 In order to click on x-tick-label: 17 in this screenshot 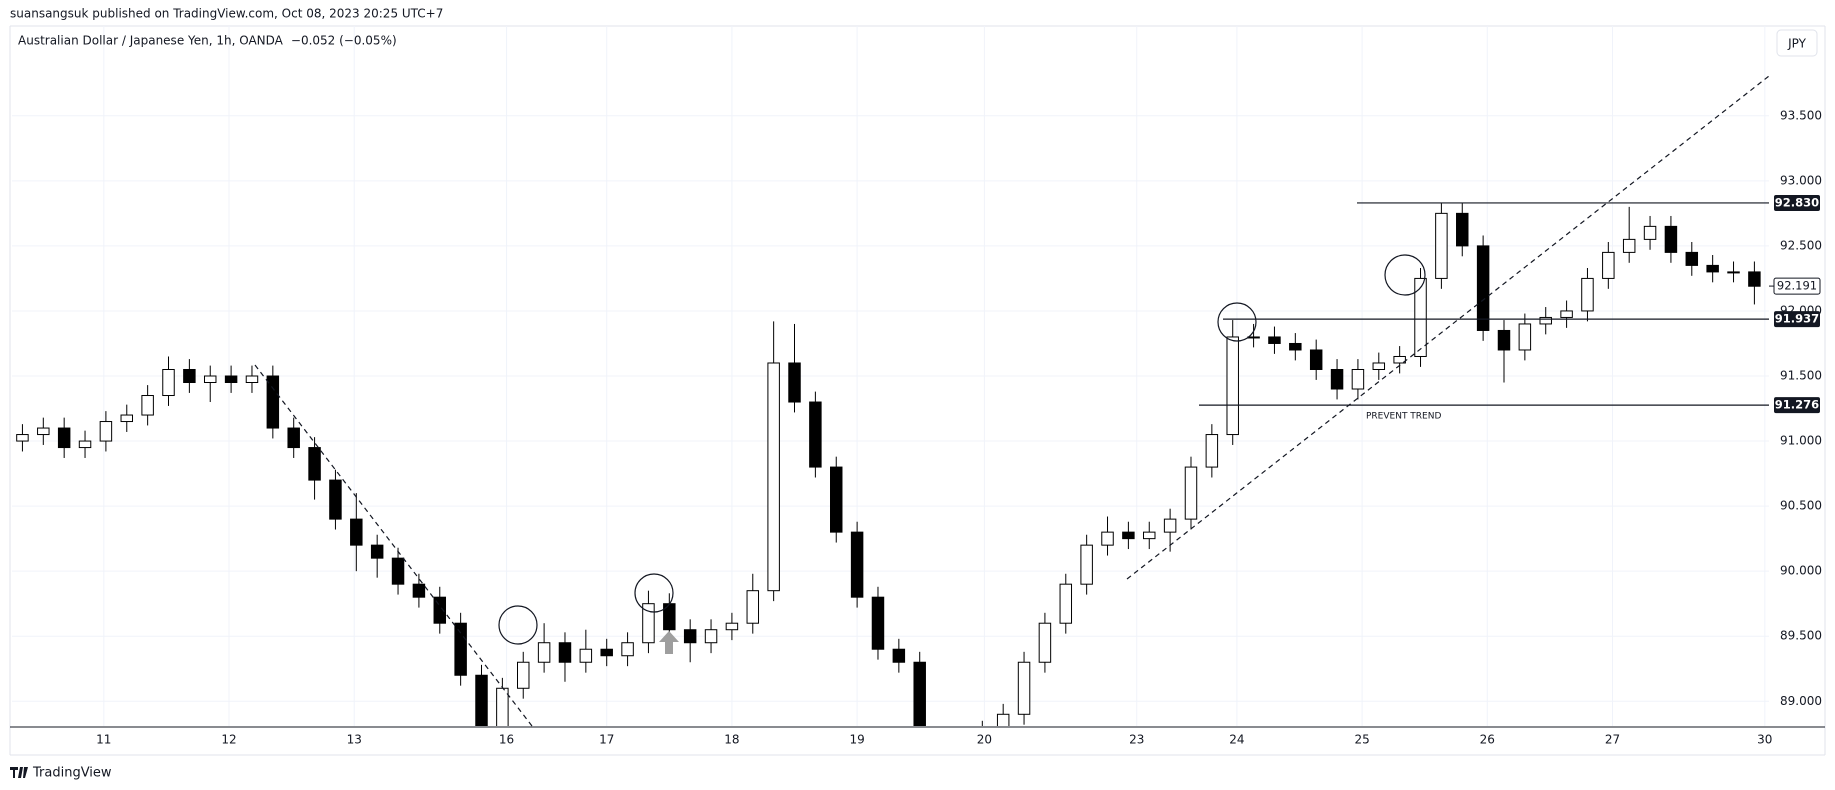, I will do `click(606, 740)`.